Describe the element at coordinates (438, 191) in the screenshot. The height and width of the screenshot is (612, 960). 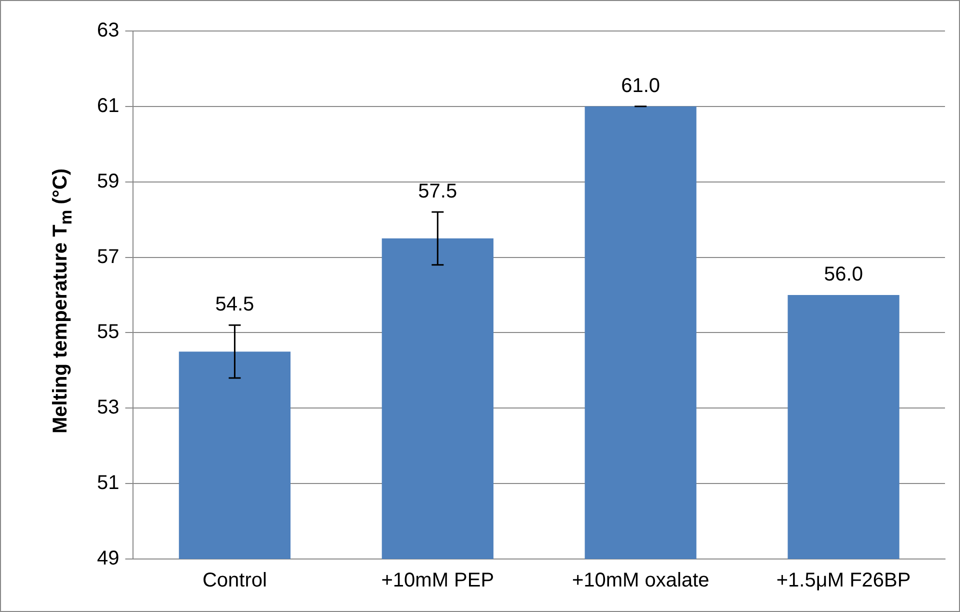
I see `data-label: 57.5` at that location.